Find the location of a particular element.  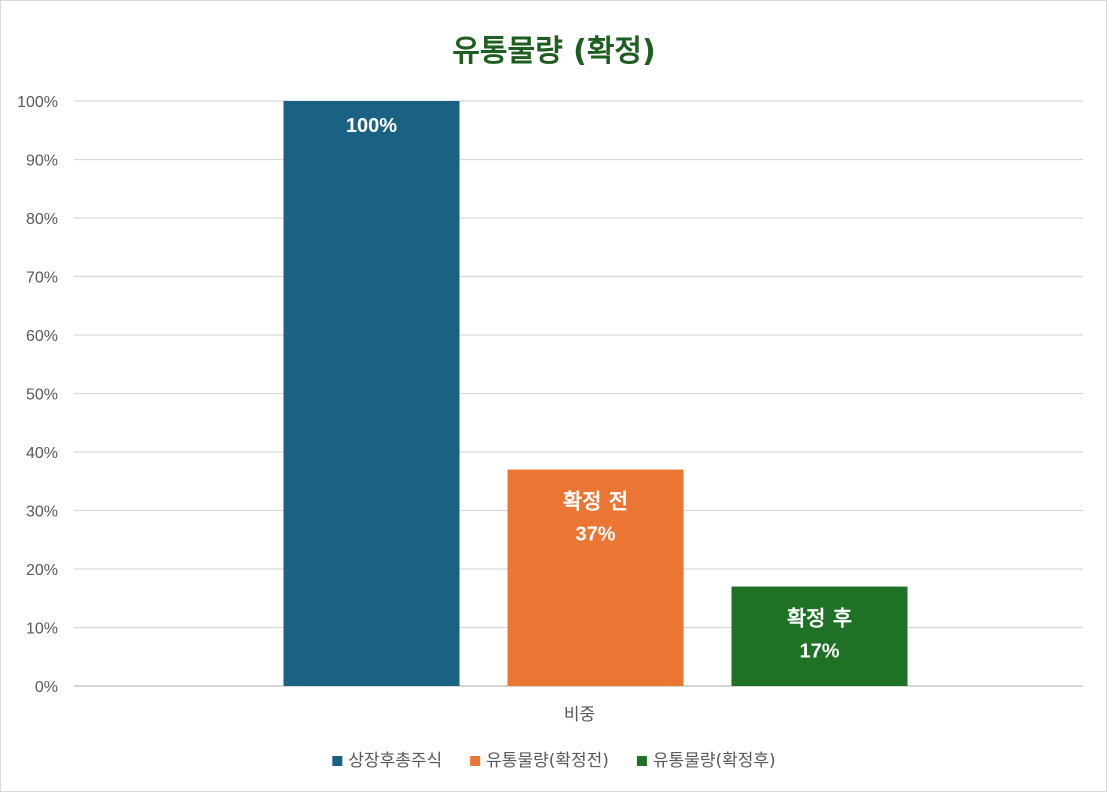

legend: 상장후총주식 유통물량(확정전) 유통물량(확정후) is located at coordinates (554, 761).